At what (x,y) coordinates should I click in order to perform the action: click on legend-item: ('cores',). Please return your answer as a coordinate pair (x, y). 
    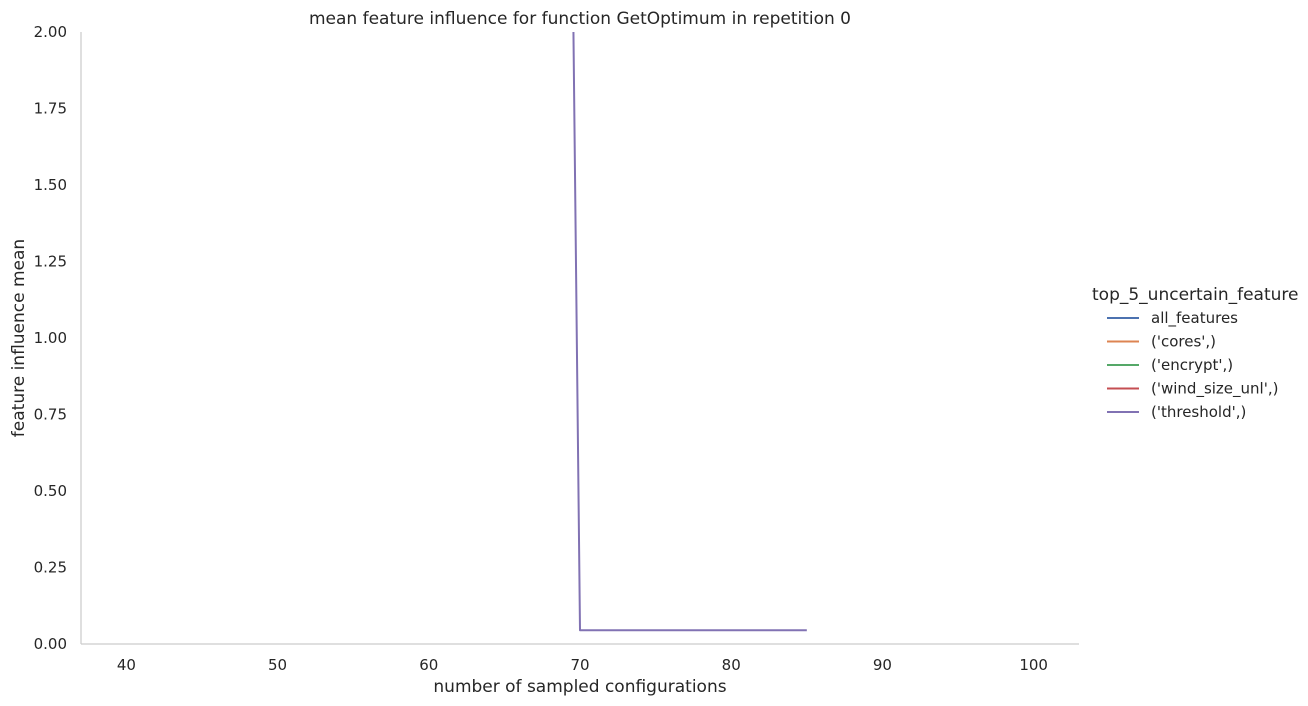
    Looking at the image, I should click on (1161, 342).